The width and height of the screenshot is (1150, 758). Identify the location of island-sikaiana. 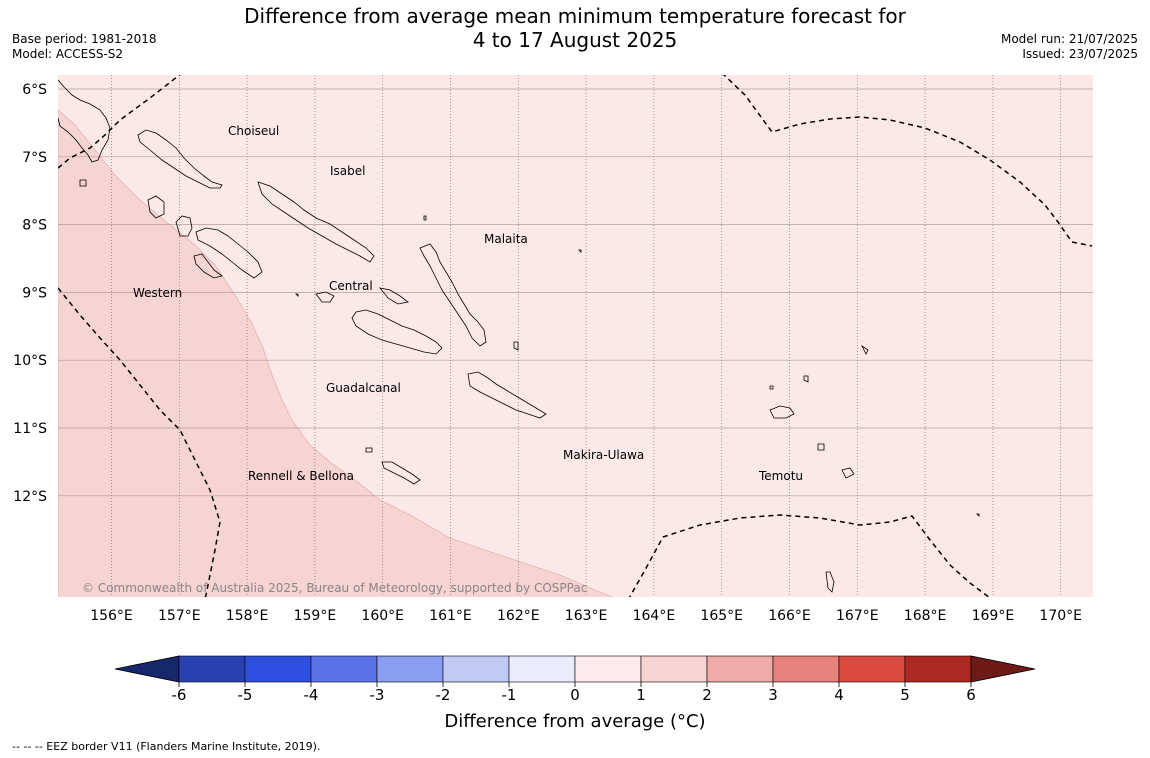
(864, 349).